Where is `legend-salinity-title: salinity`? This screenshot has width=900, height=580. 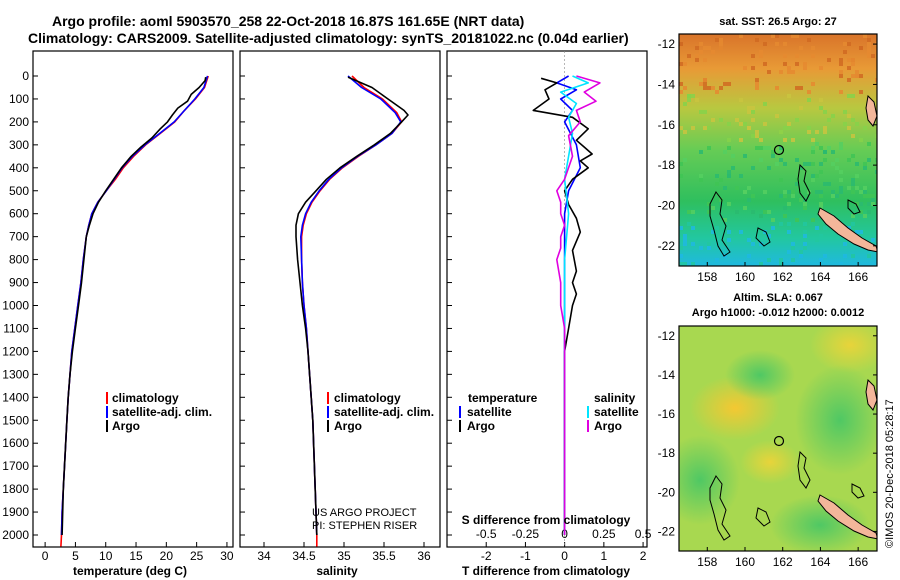 legend-salinity-title: salinity is located at coordinates (615, 398).